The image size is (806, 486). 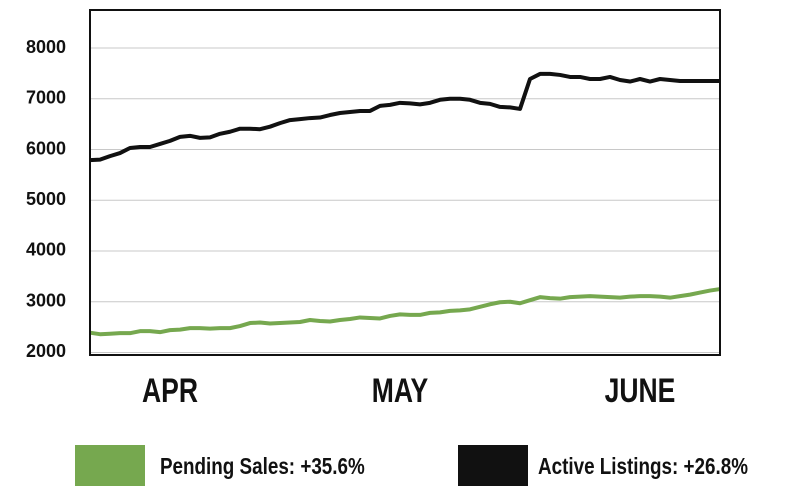 What do you see at coordinates (46, 250) in the screenshot?
I see `y-tick-label: 4000` at bounding box center [46, 250].